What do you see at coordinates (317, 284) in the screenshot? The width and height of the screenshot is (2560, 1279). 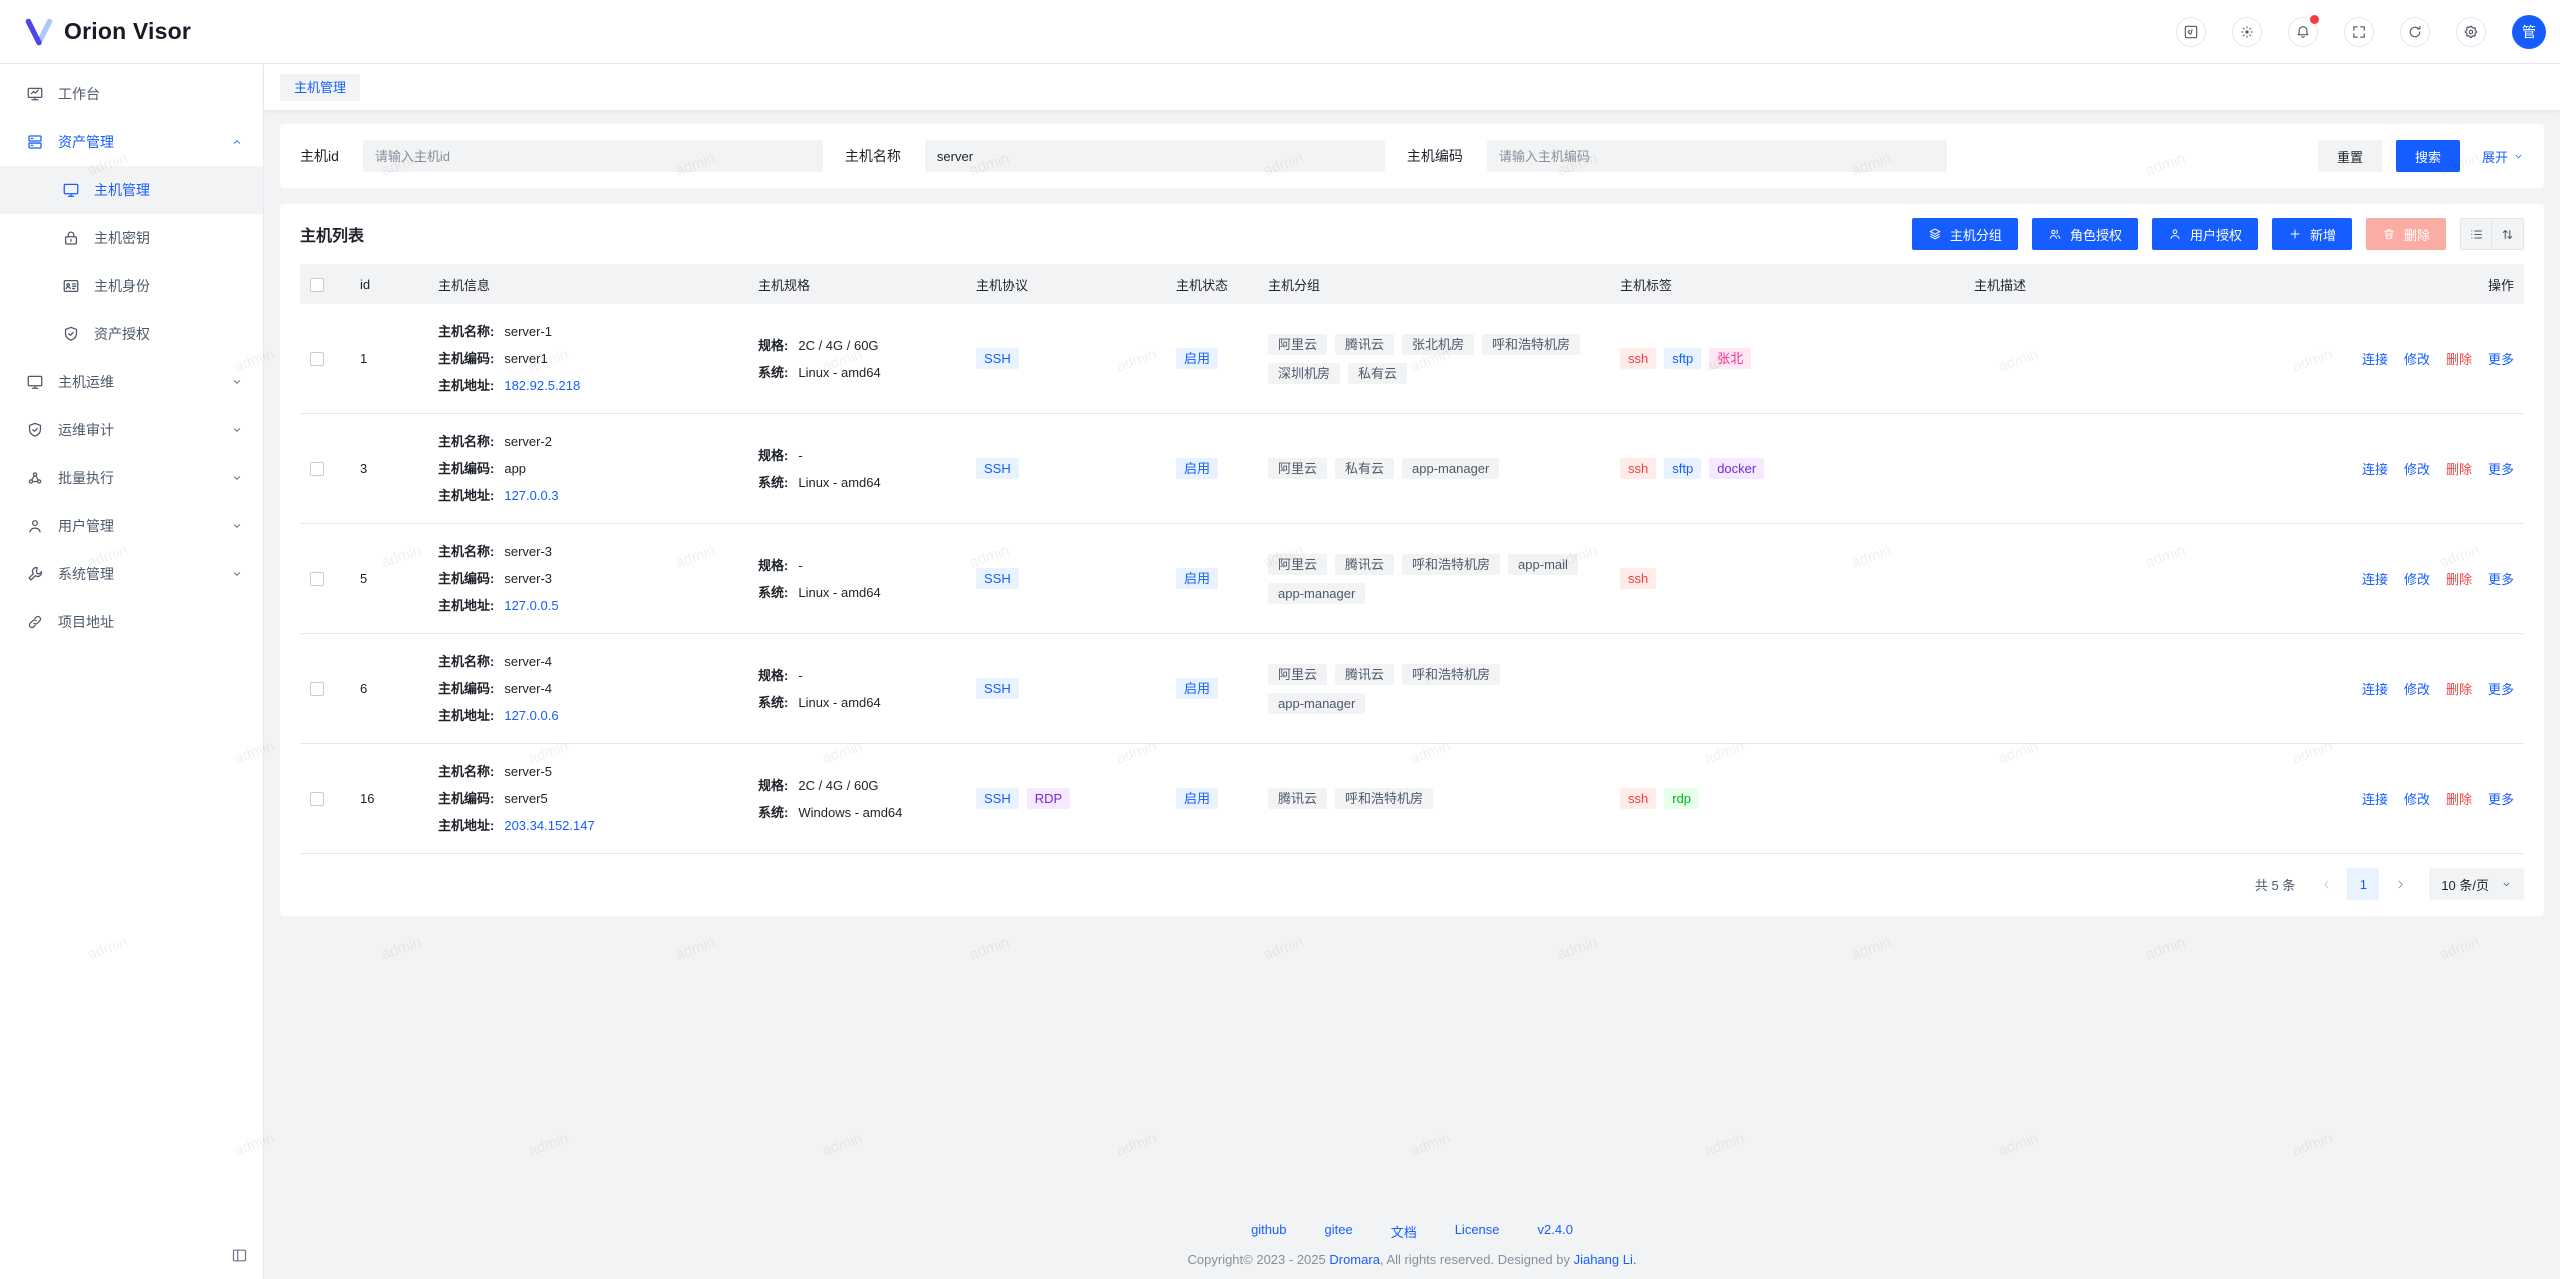 I see `select-all-checkbox` at bounding box center [317, 284].